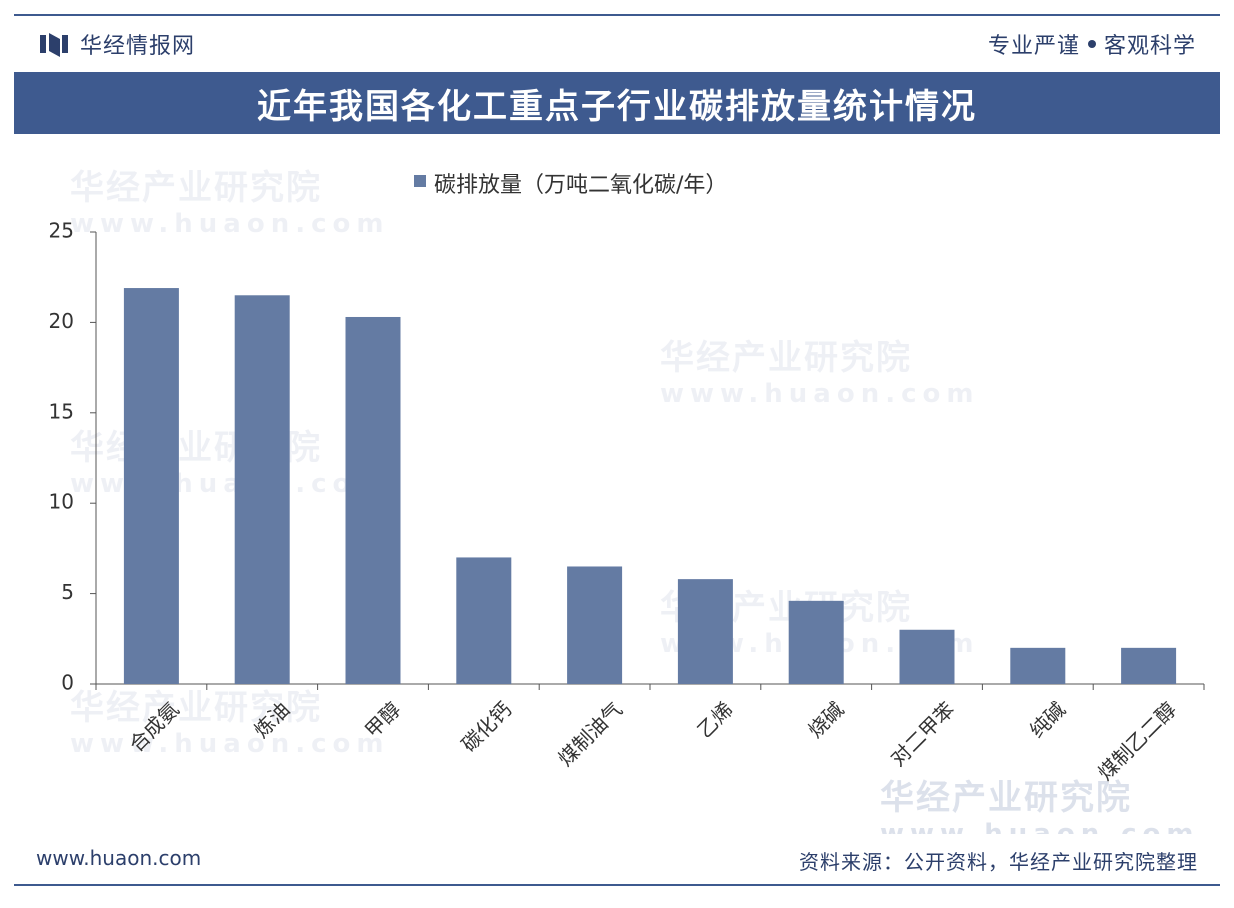 The width and height of the screenshot is (1234, 908). I want to click on slogan: 专业严谨 客观科学, so click(1092, 44).